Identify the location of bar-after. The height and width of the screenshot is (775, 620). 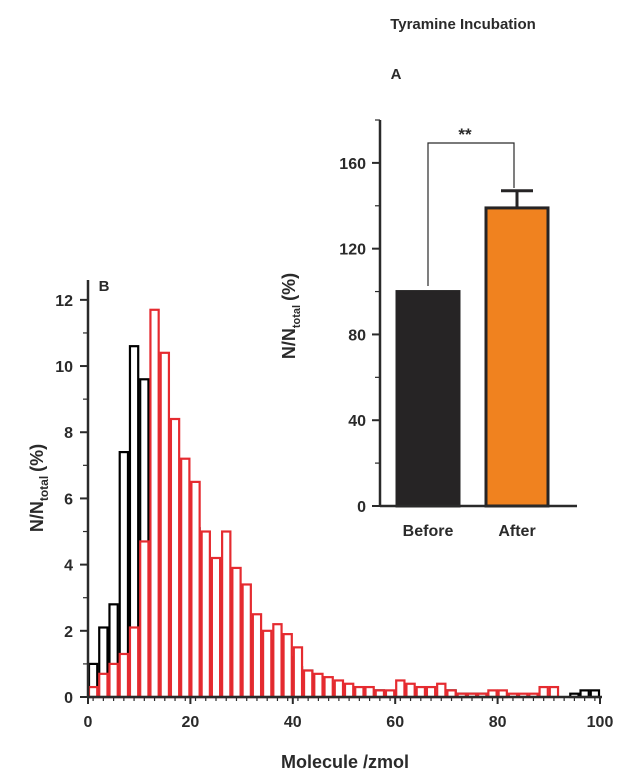
(517, 357).